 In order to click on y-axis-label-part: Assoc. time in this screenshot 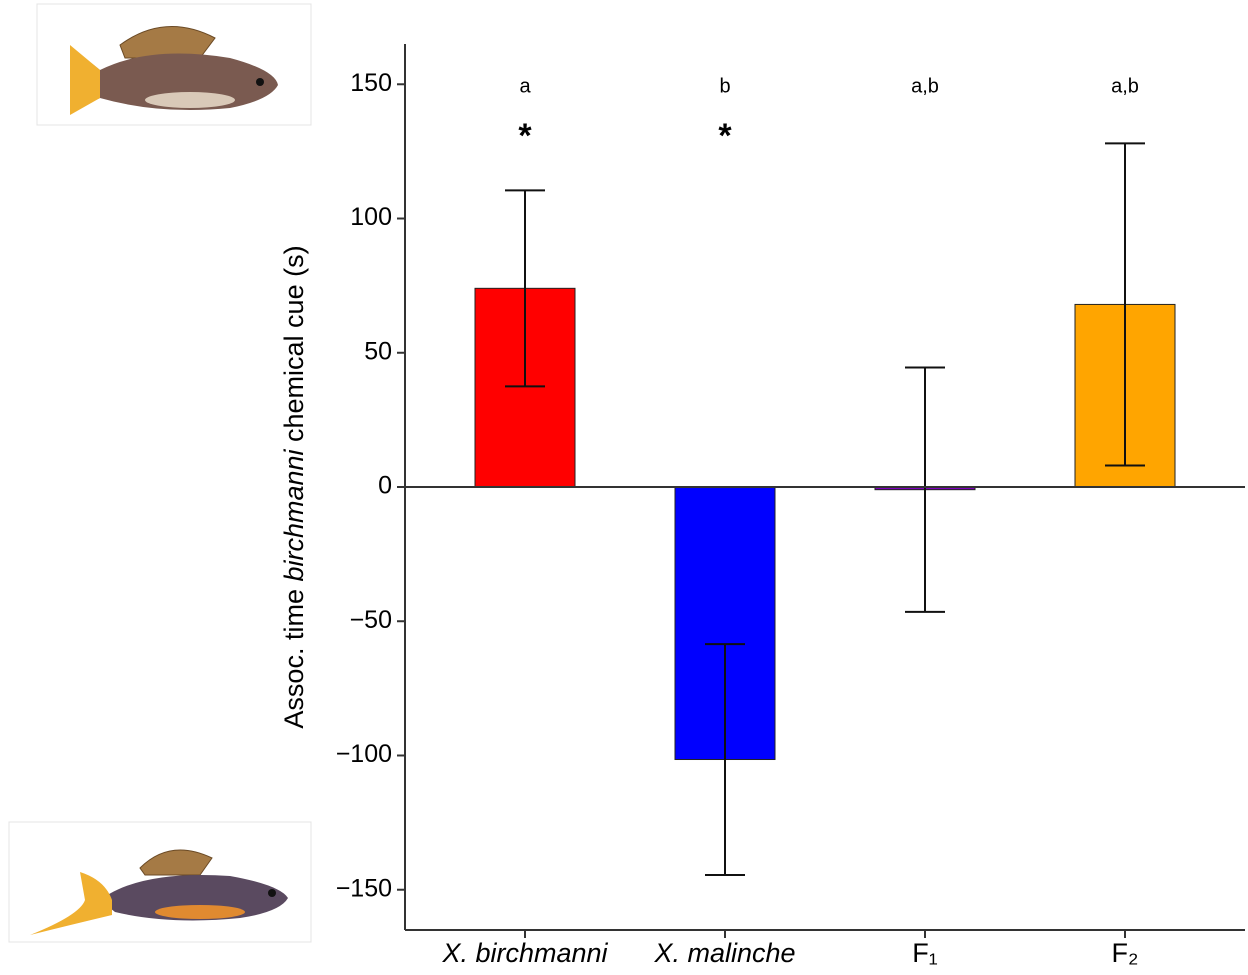, I will do `click(294, 655)`.